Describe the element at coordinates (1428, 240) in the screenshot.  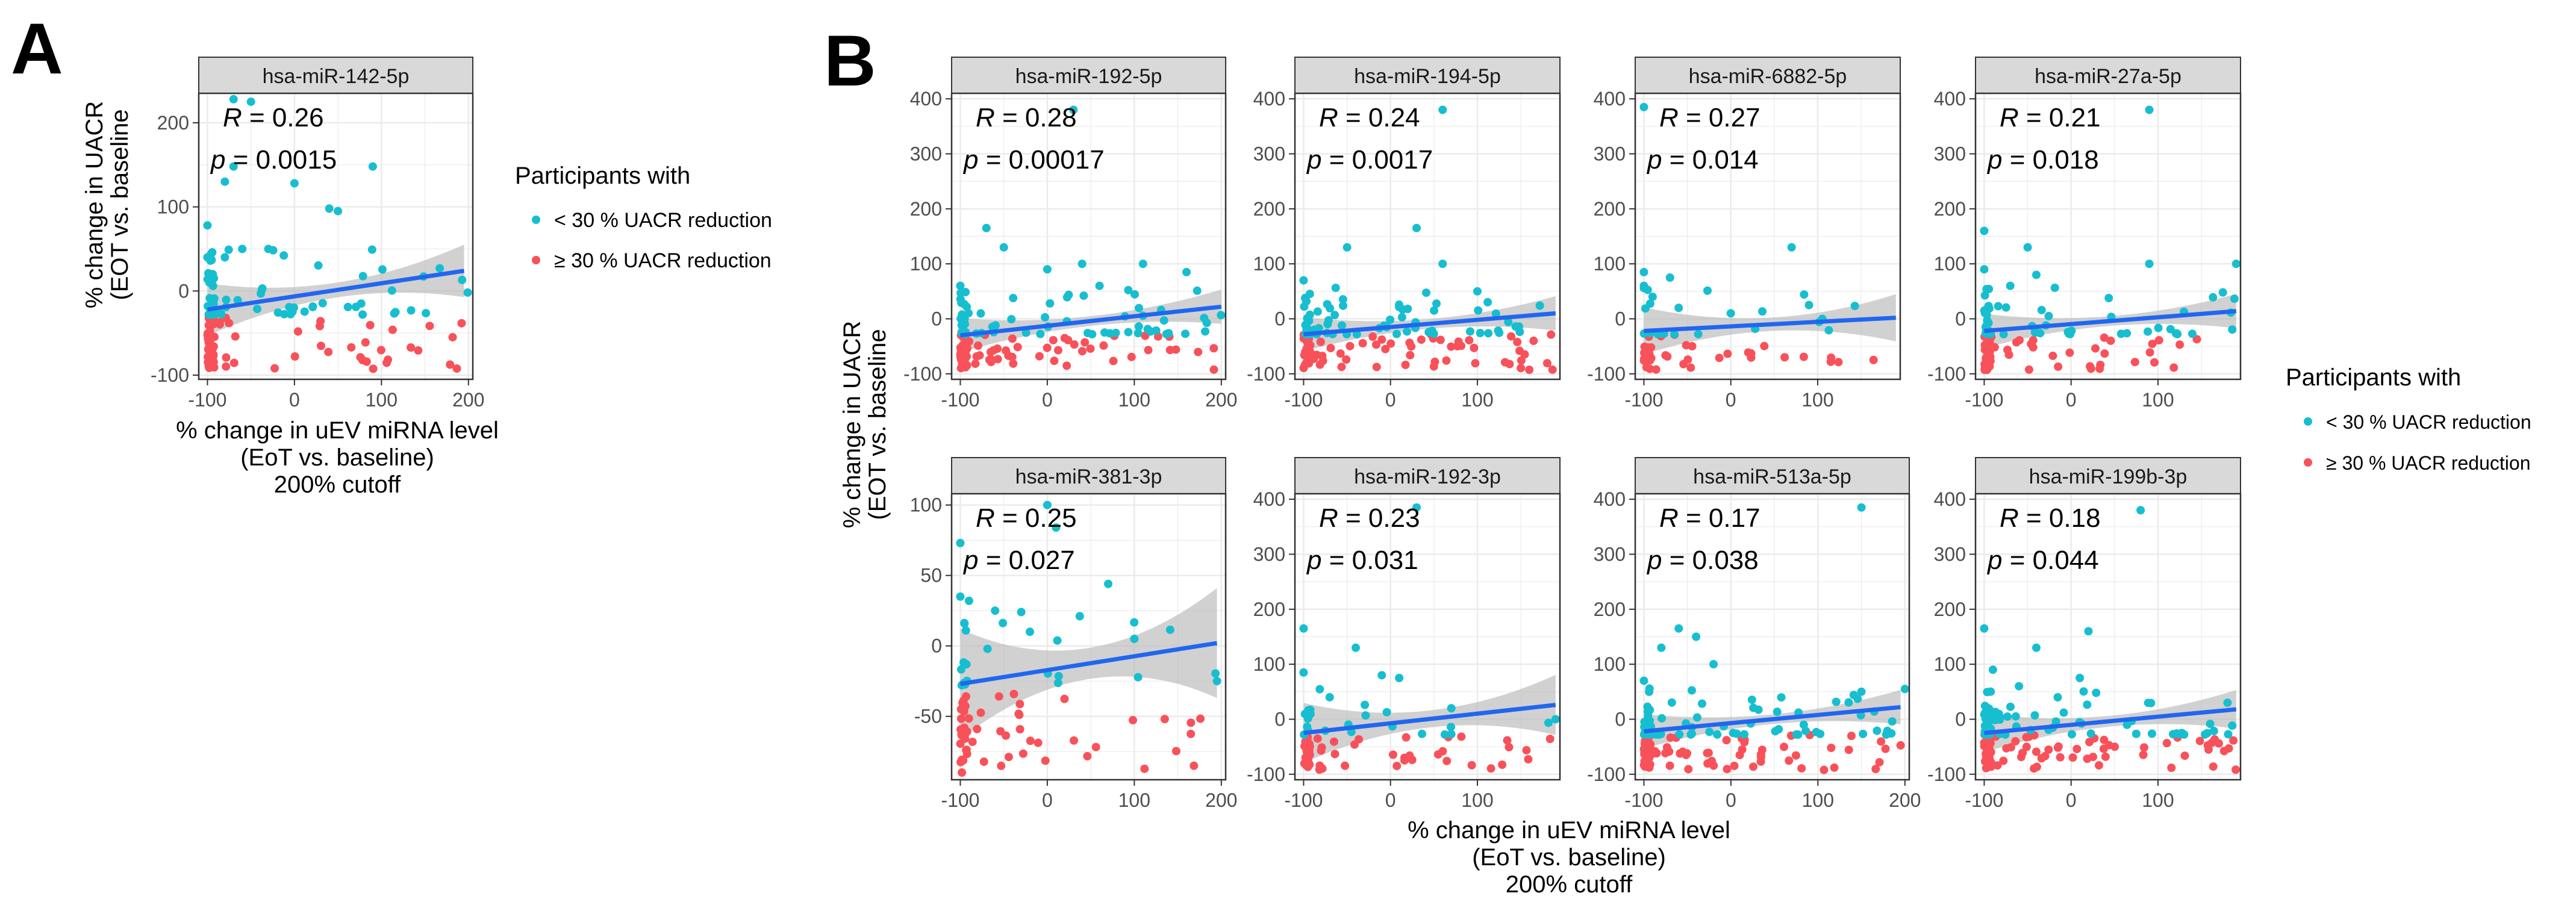
I see `facet-3-points` at that location.